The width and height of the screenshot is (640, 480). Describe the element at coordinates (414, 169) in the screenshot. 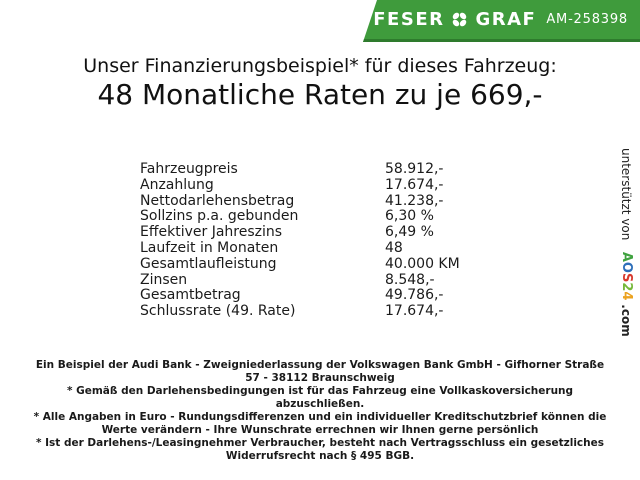

I see `row-value: 58.912,-` at that location.